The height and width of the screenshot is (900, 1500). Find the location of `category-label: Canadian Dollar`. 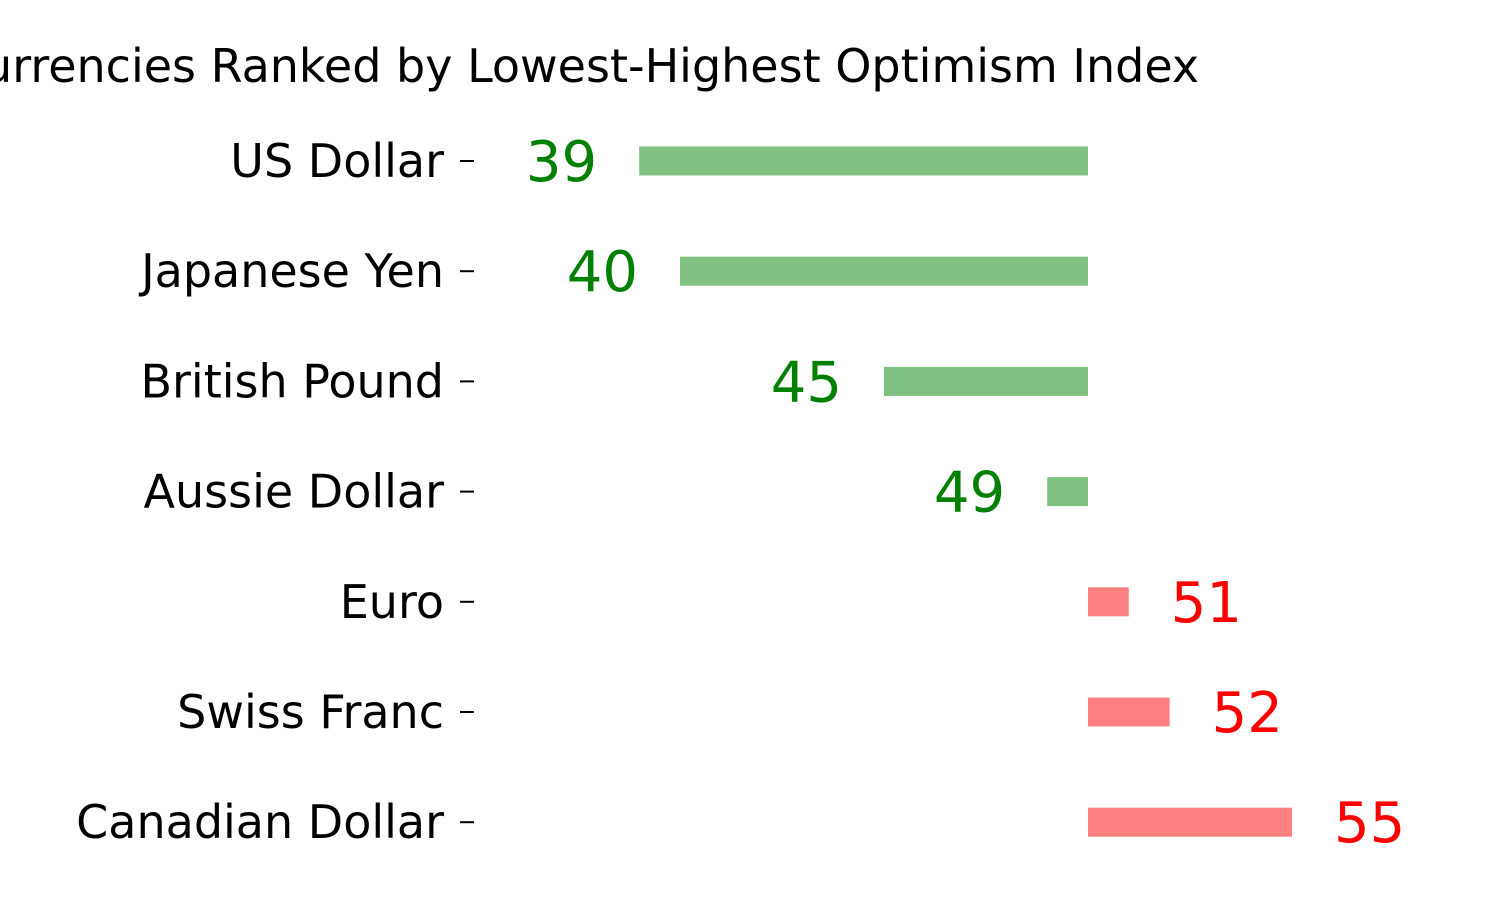

category-label: Canadian Dollar is located at coordinates (260, 822).